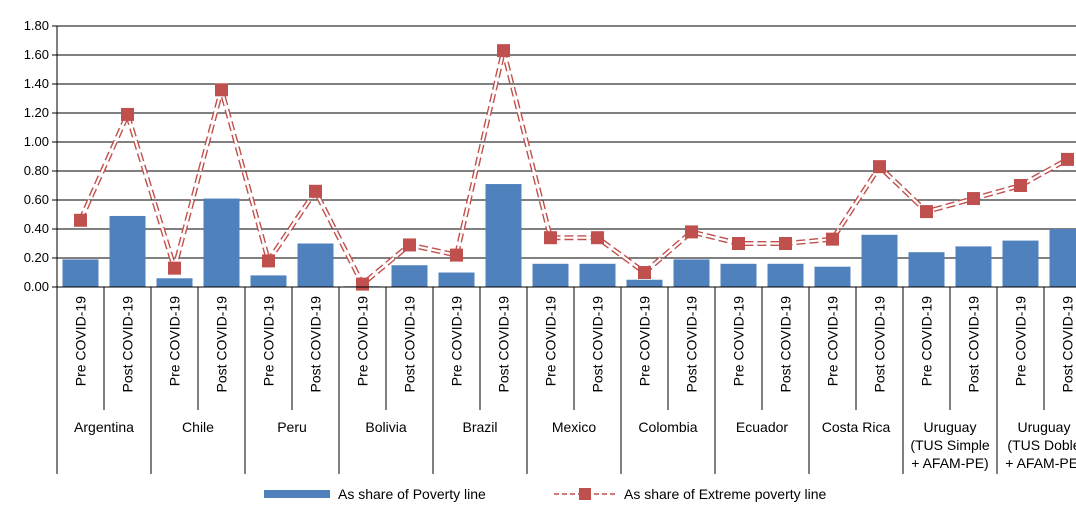  I want to click on y-tick-label: 0.60, so click(36, 199).